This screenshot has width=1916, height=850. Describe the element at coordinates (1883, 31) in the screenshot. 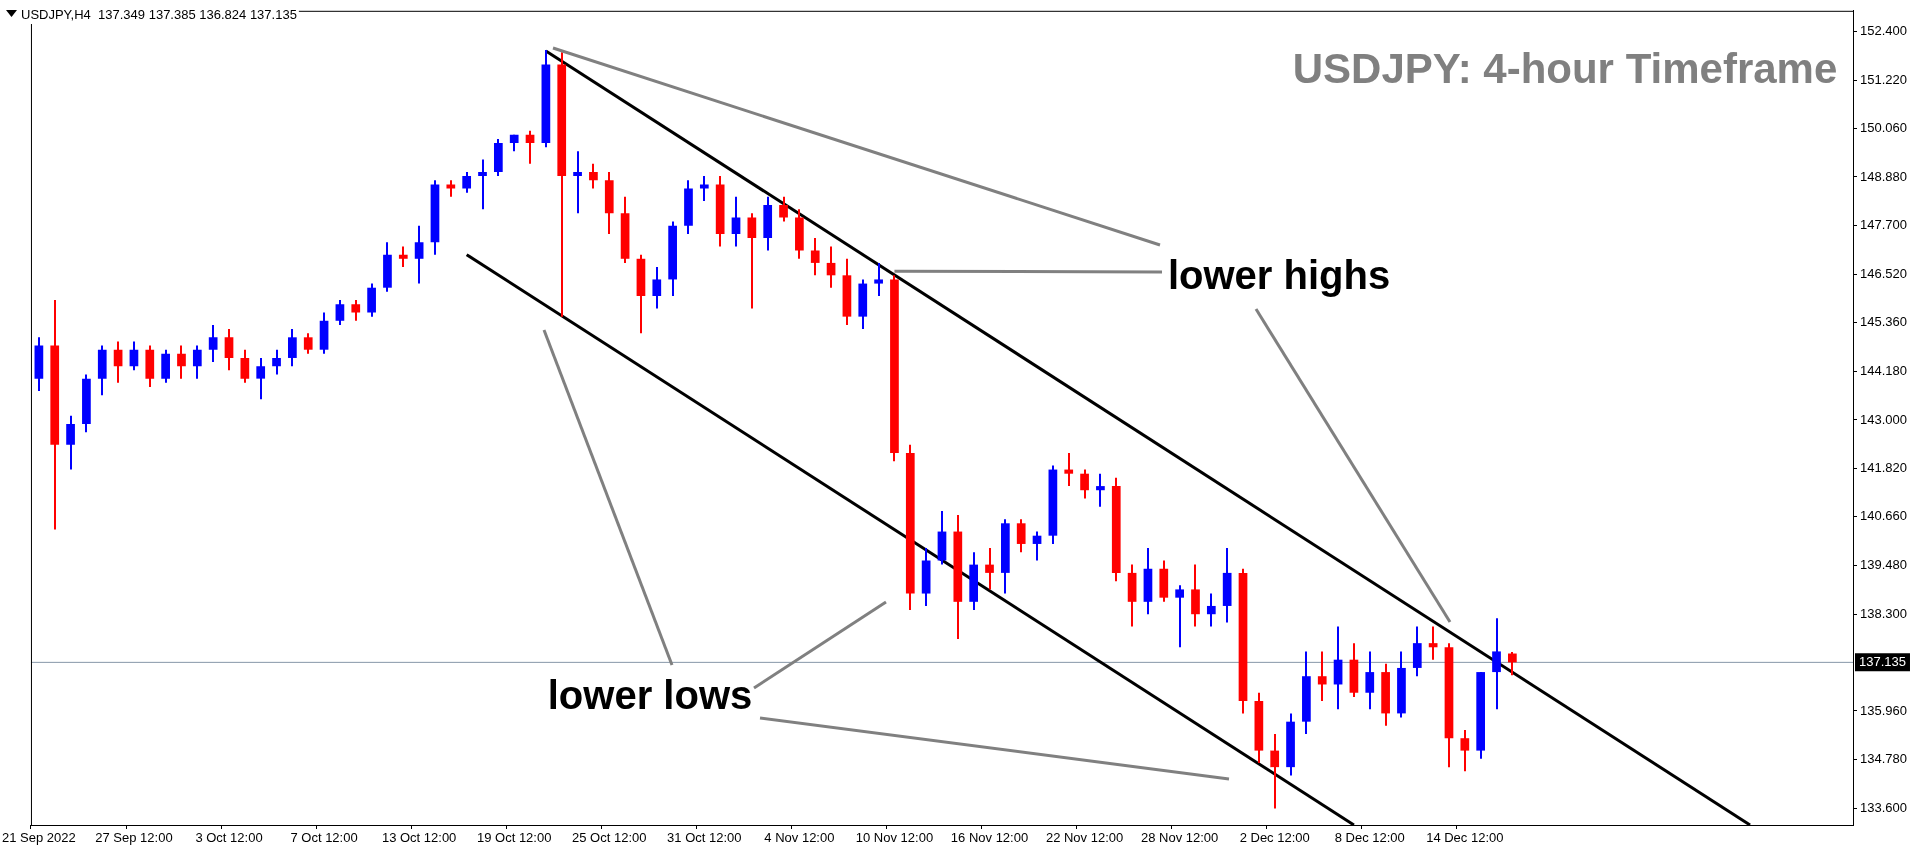

I see `y-tick-label: 152.400` at that location.